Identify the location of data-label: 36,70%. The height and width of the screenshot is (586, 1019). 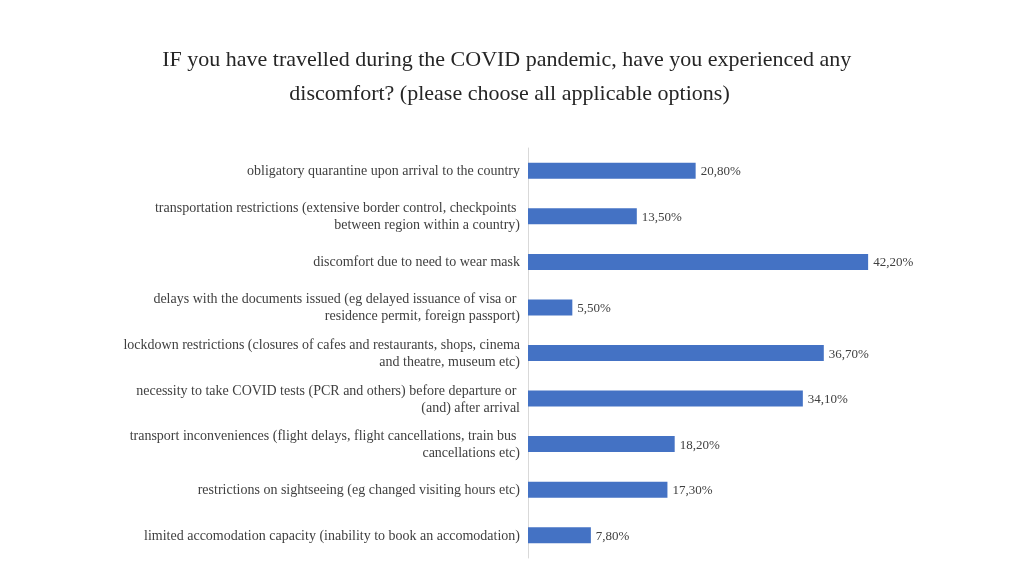
(849, 353).